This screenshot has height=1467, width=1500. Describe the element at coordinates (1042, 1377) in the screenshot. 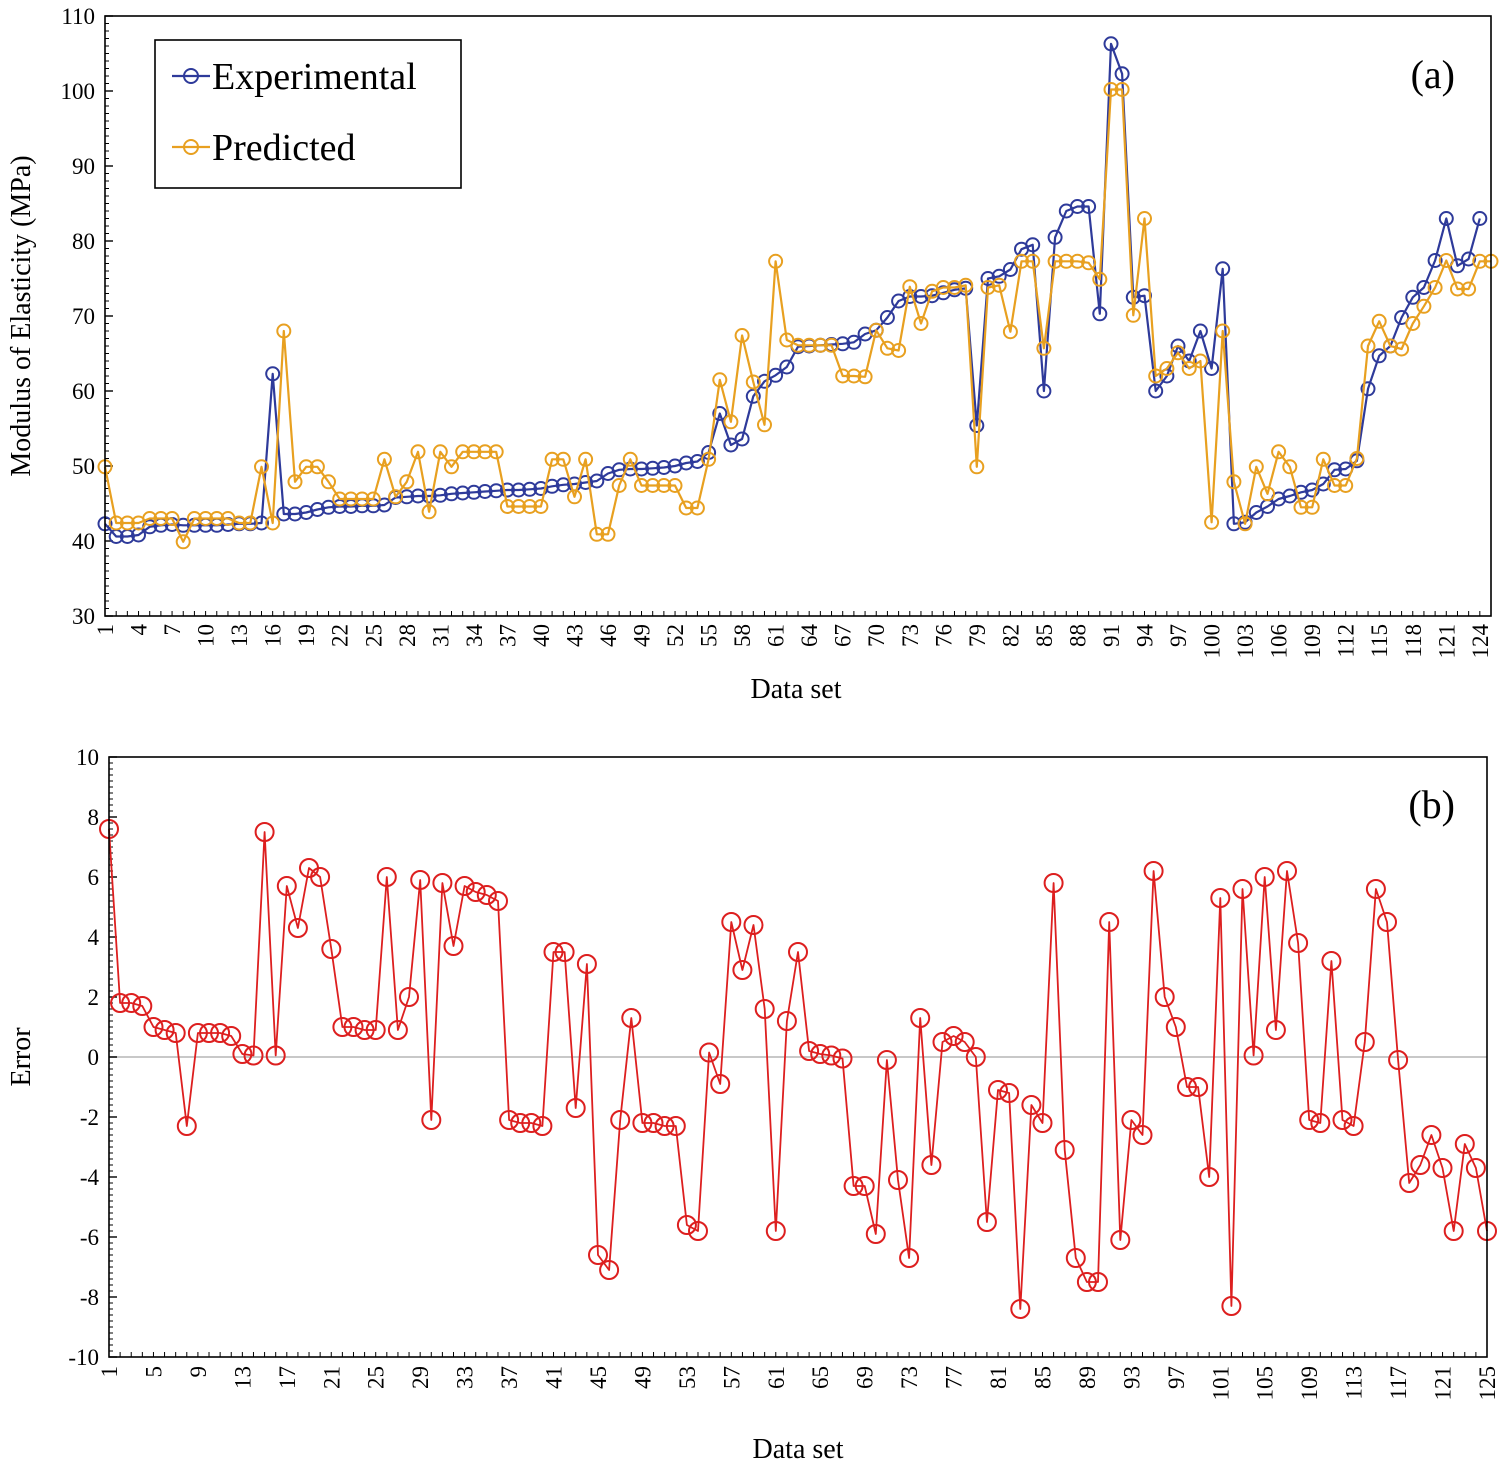

I see `x-tick-label: 85` at that location.